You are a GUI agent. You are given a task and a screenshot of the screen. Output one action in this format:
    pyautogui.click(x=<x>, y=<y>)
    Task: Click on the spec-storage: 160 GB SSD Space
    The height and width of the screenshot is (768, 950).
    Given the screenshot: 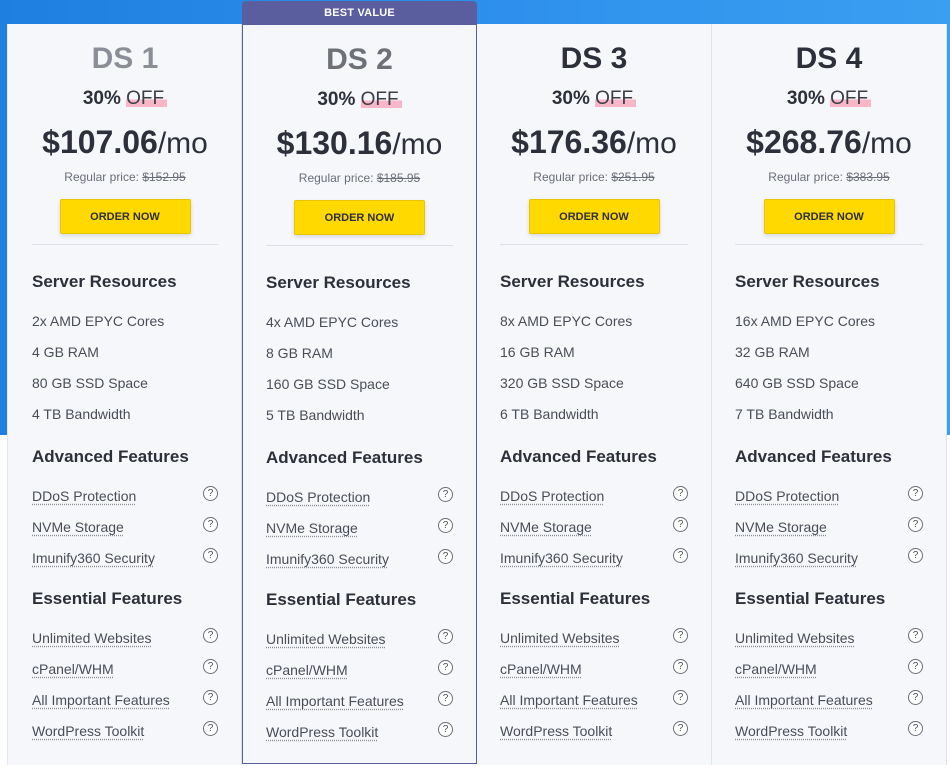 What is the action you would take?
    pyautogui.click(x=328, y=384)
    